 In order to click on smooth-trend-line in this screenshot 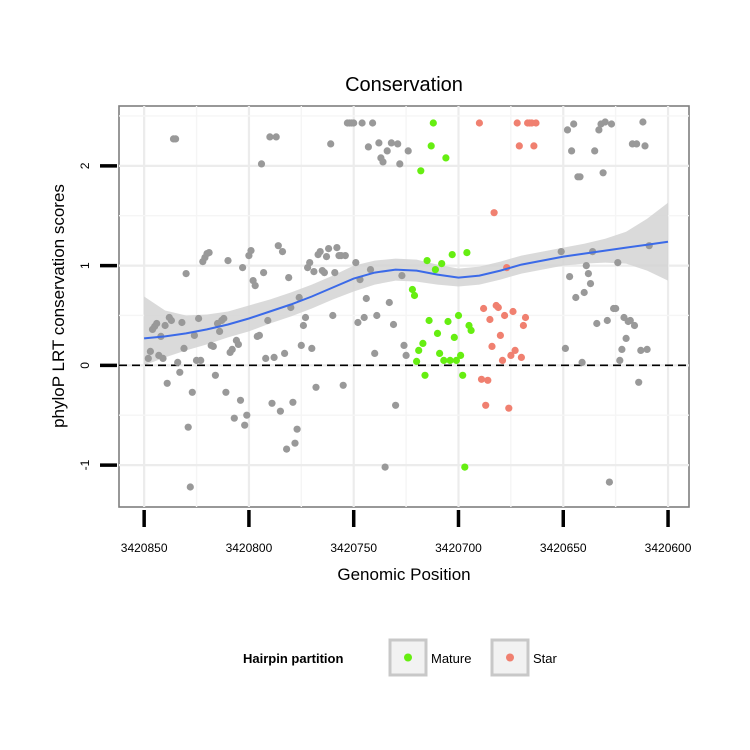, I will do `click(406, 290)`.